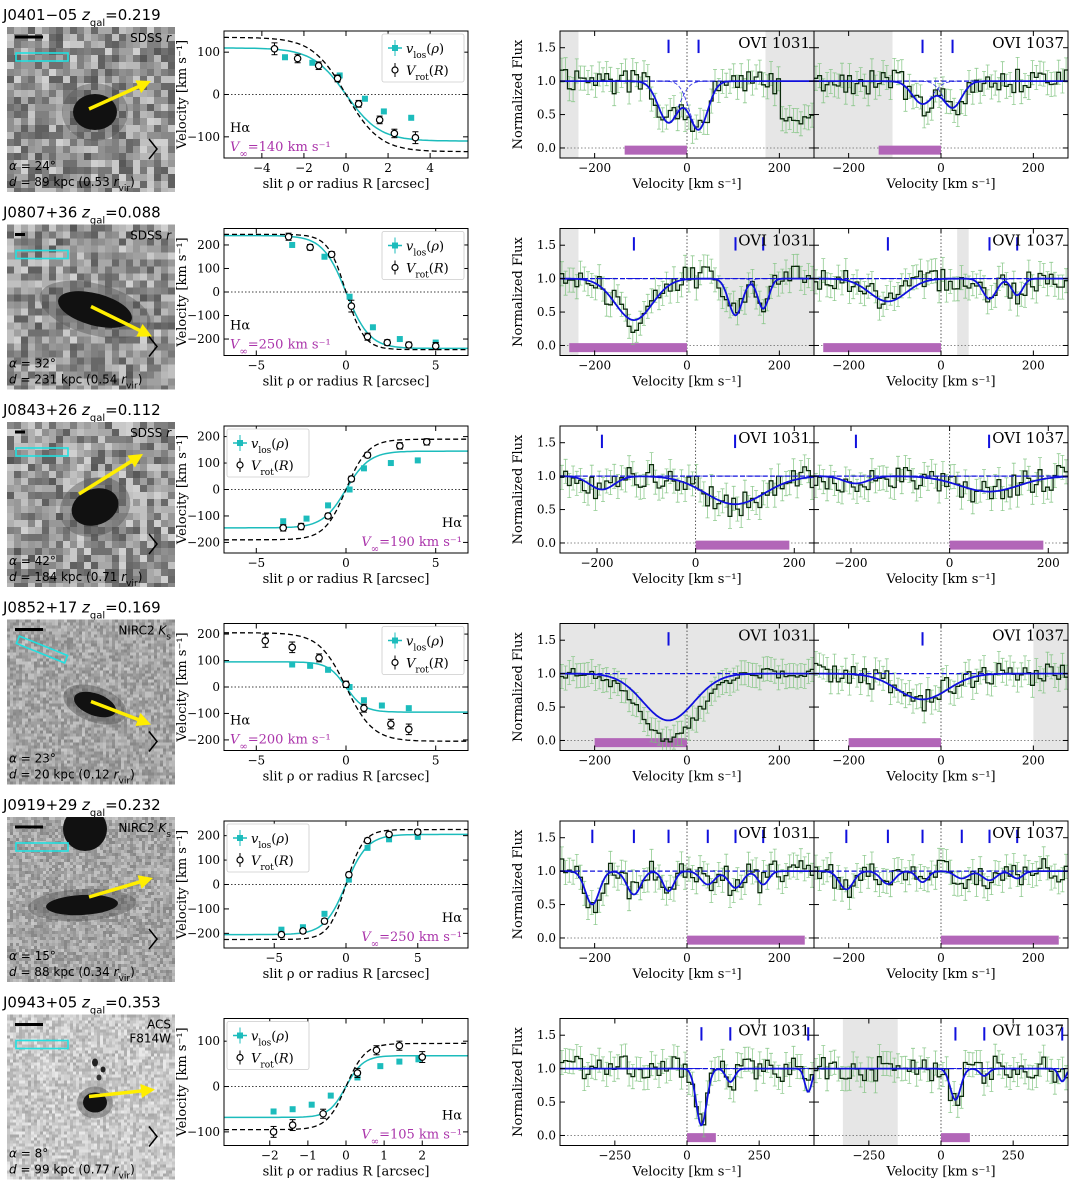 This screenshot has width=1080, height=1188. I want to click on rot-ytick-label: 100, so click(208, 1041).